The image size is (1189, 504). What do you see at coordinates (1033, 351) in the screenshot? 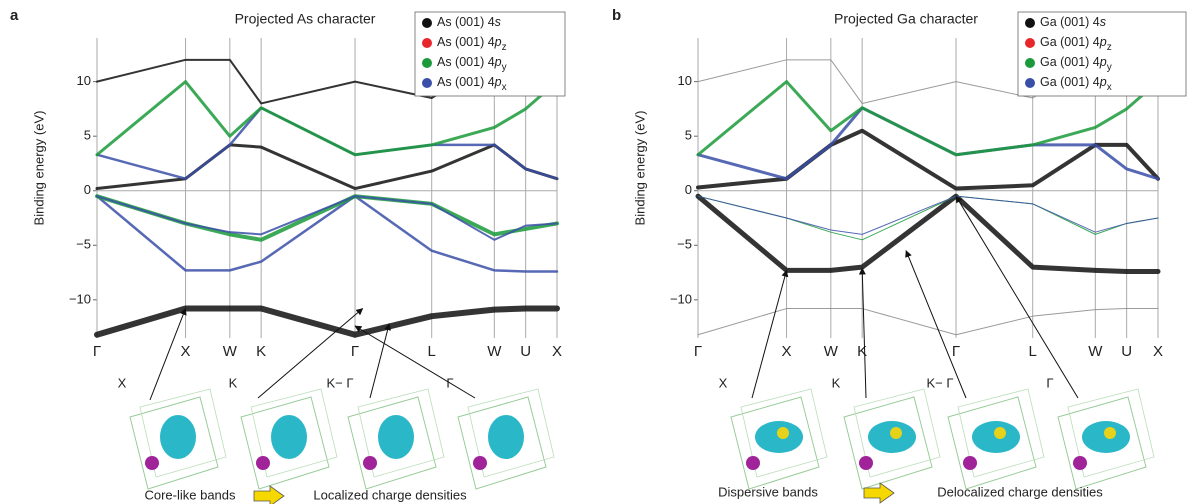
I see `x-tick-label: L` at bounding box center [1033, 351].